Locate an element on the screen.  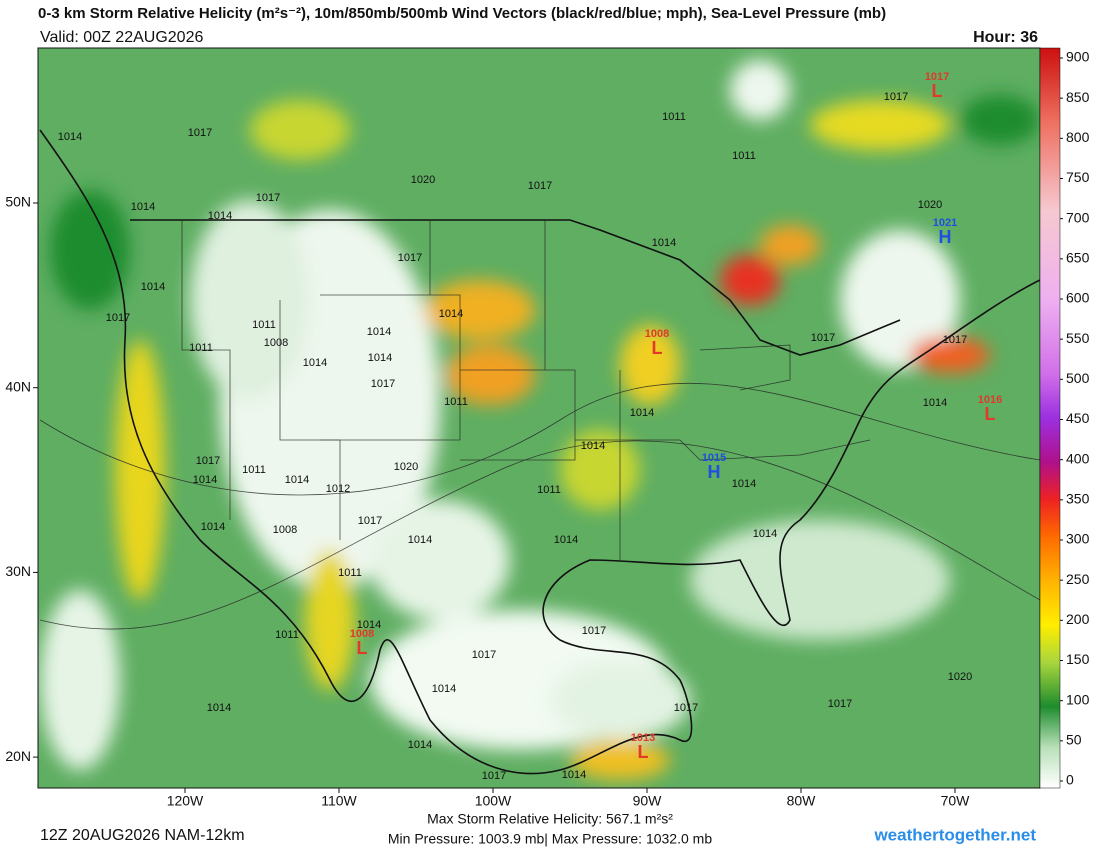
model-run: 12Z 20AUG2026 NAM-12km is located at coordinates (142, 835).